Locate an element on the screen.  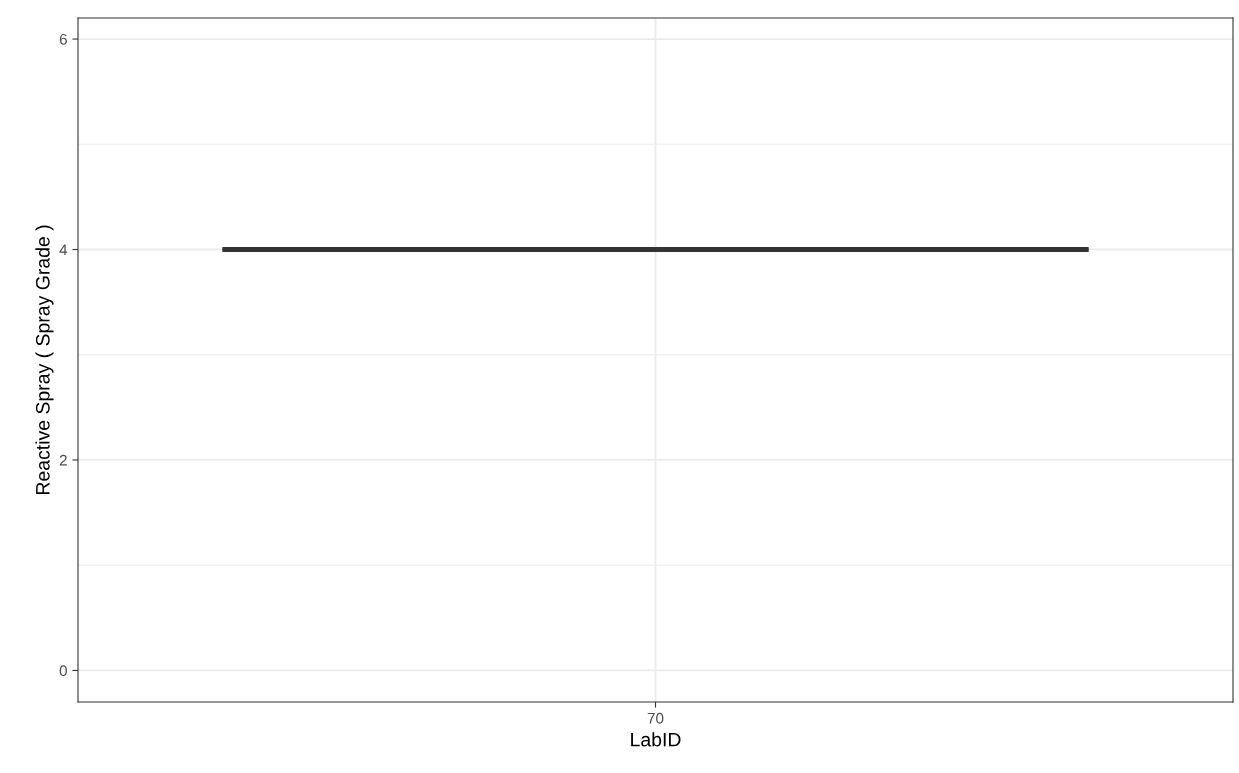
y-axis-title: Reactive Spray ( Spray Grade ) is located at coordinates (44, 360).